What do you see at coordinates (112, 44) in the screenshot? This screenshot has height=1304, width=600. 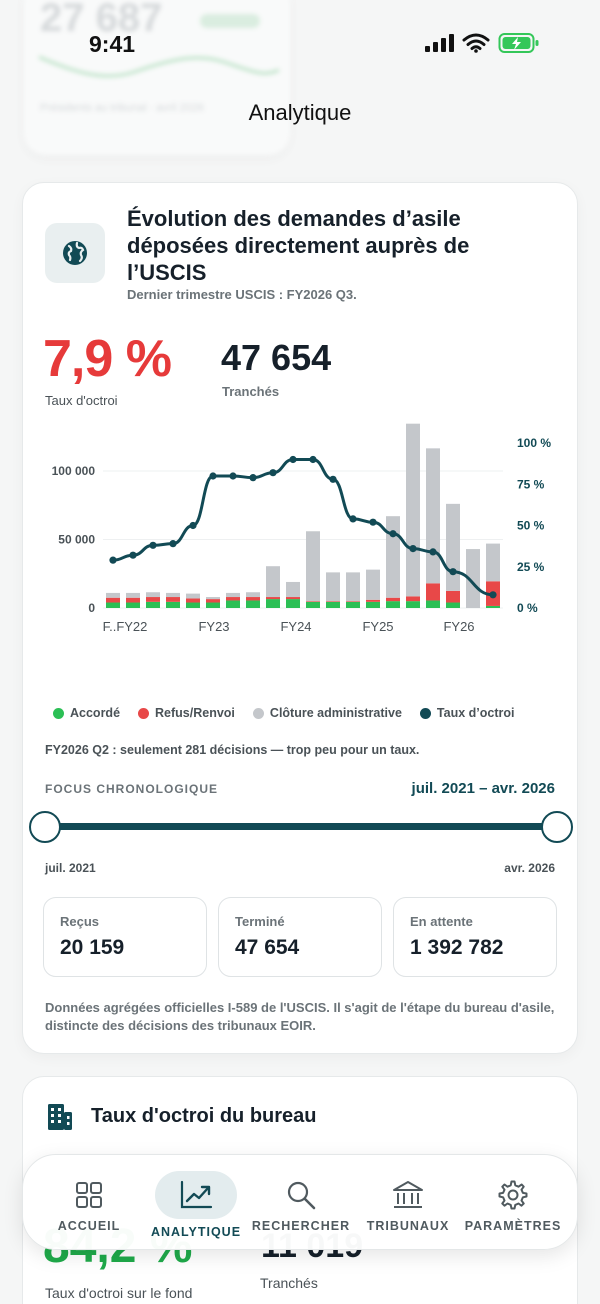 I see `status-time: 9:41` at bounding box center [112, 44].